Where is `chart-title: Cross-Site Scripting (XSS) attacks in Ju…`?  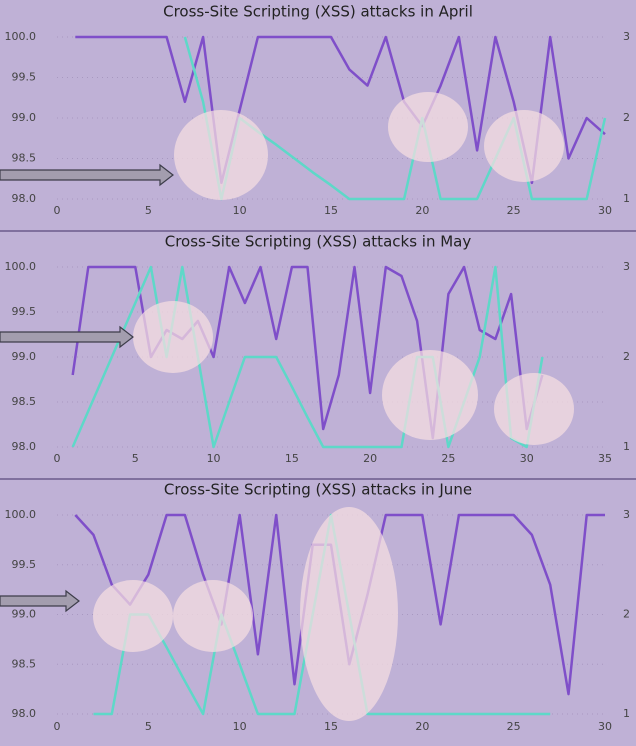
chart-title: Cross-Site Scripting (XSS) attacks in Ju… is located at coordinates (318, 490).